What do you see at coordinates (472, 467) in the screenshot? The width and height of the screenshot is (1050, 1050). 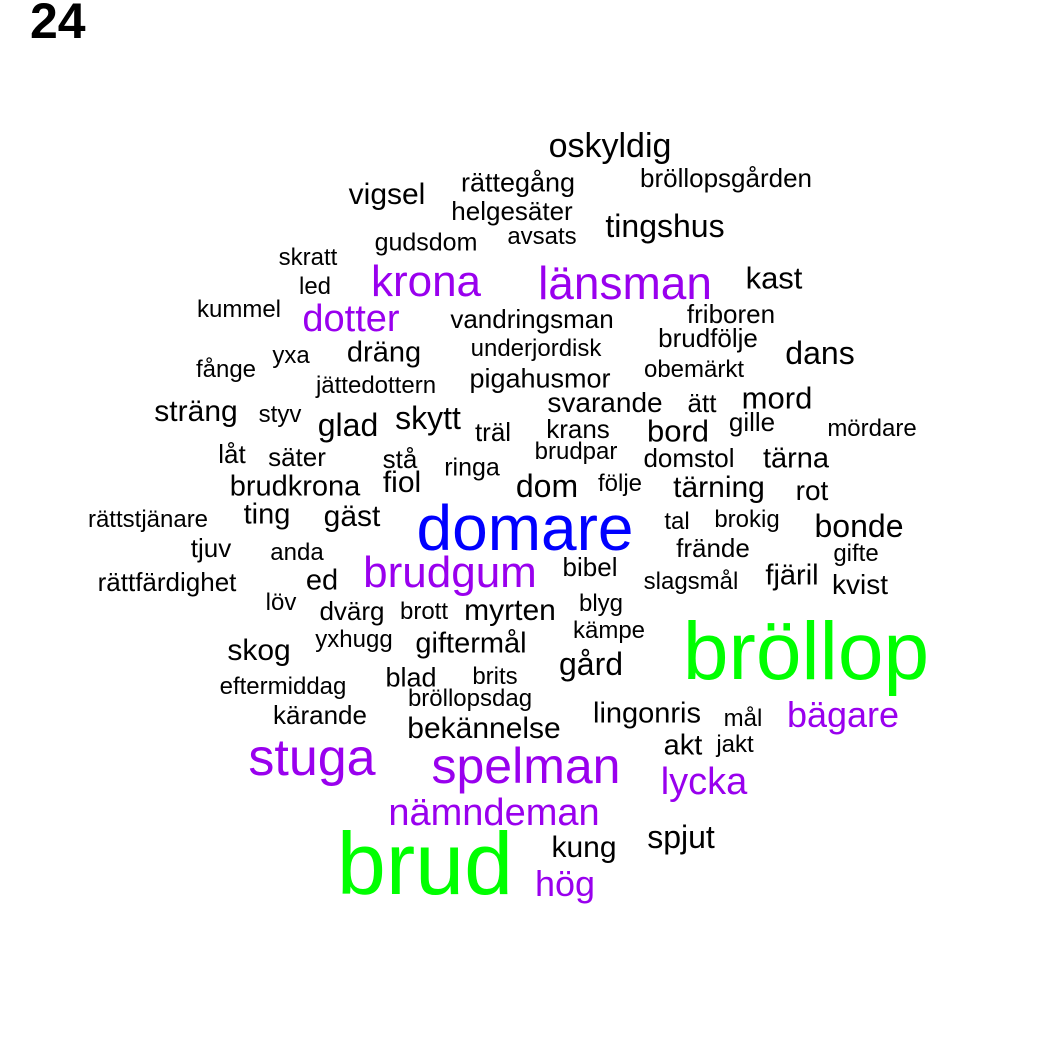 I see `cloud-word: ringa` at bounding box center [472, 467].